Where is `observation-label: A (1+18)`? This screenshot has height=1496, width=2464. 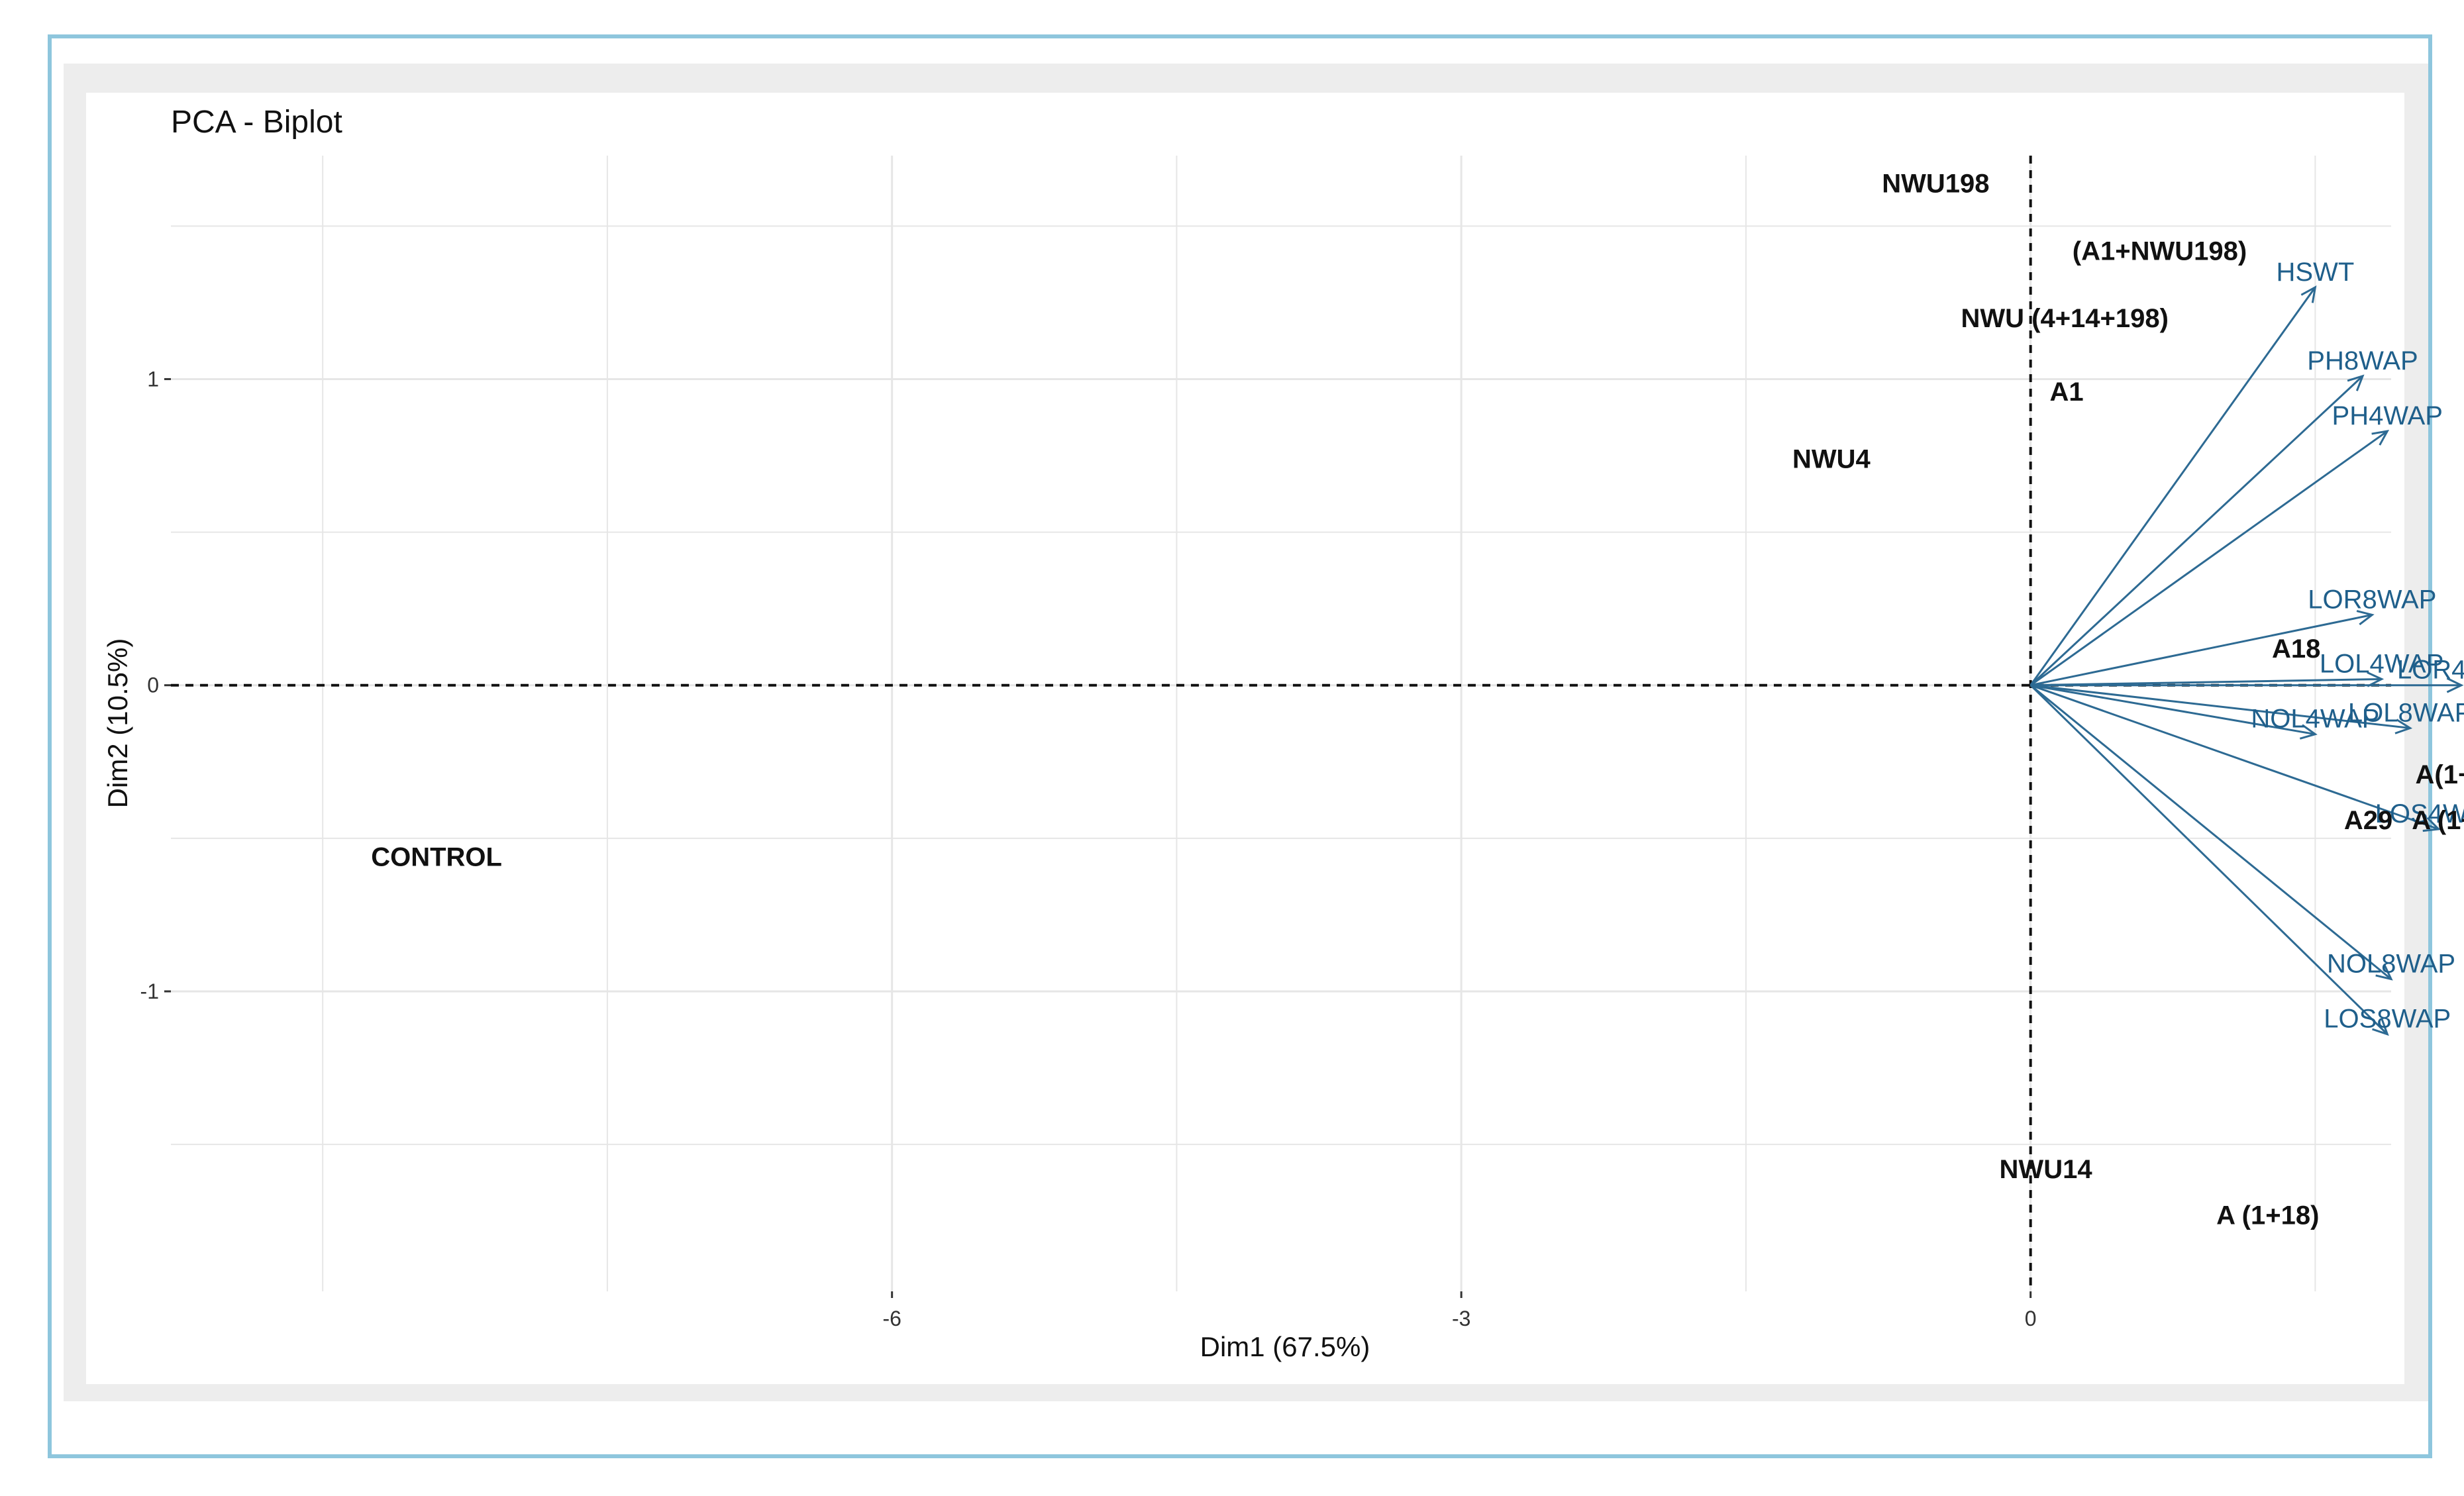
observation-label: A (1+18) is located at coordinates (2267, 1215).